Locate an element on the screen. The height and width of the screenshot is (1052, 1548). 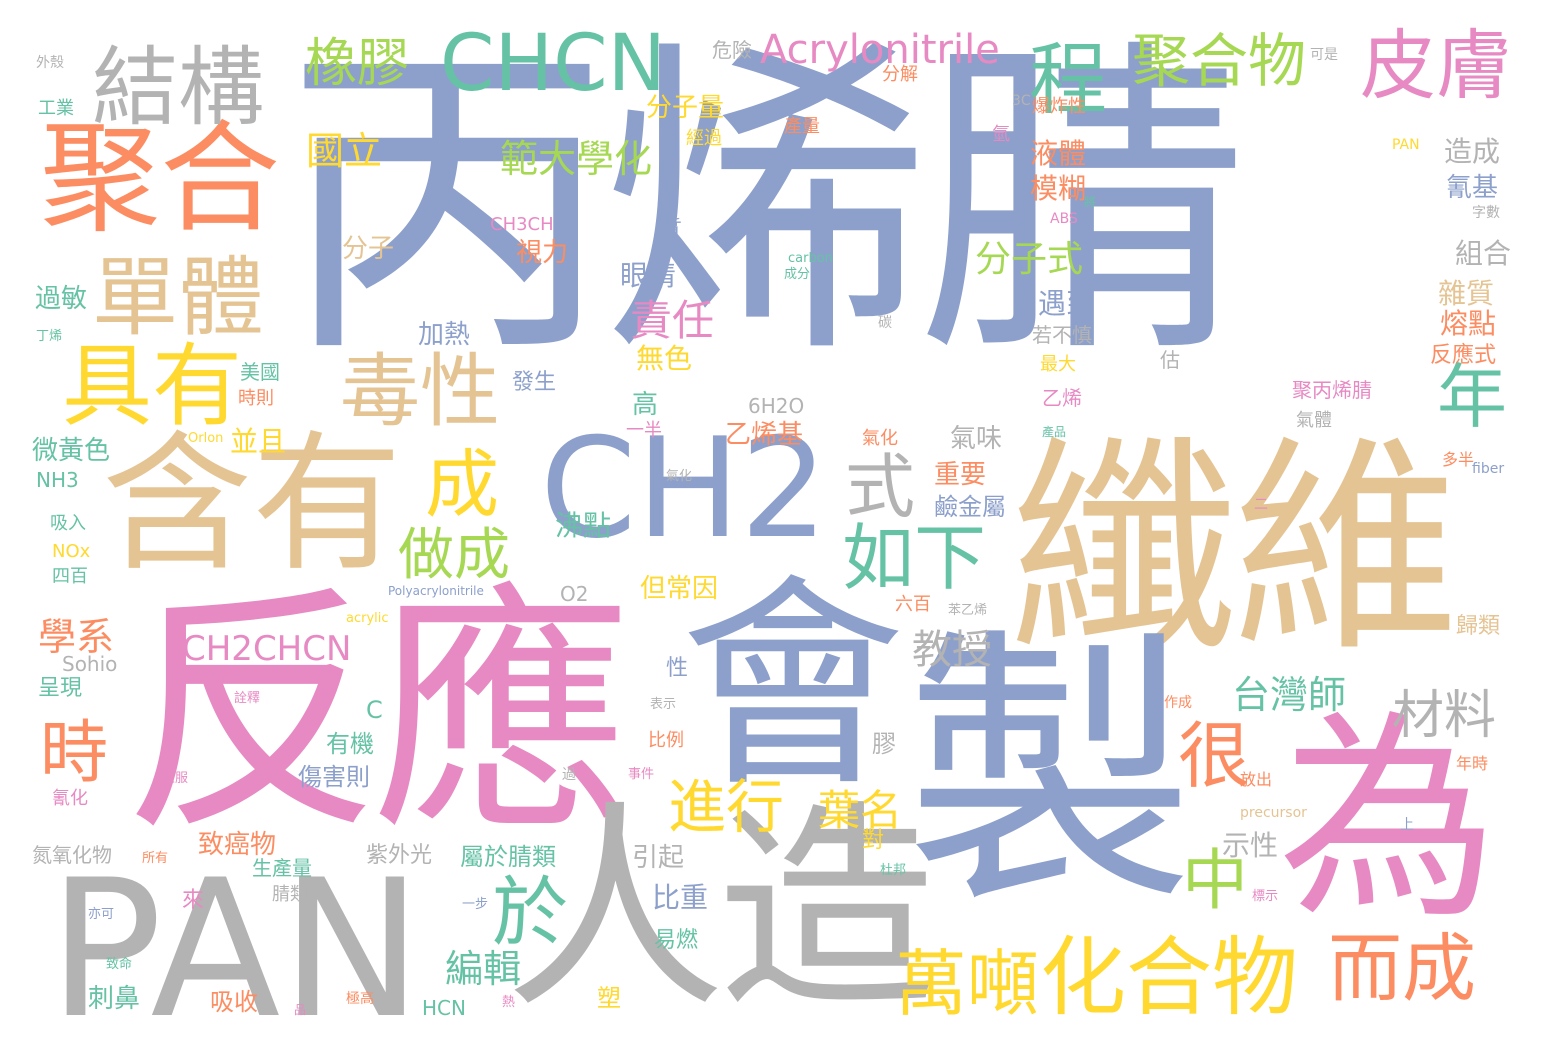
word-mohu: 模糊 is located at coordinates (1058, 188).